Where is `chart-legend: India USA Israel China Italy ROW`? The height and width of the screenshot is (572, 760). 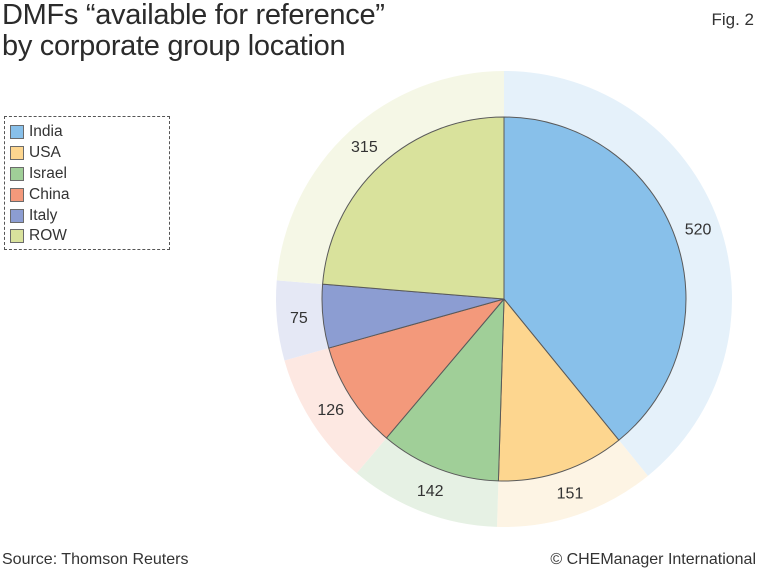 chart-legend: India USA Israel China Italy ROW is located at coordinates (87, 183).